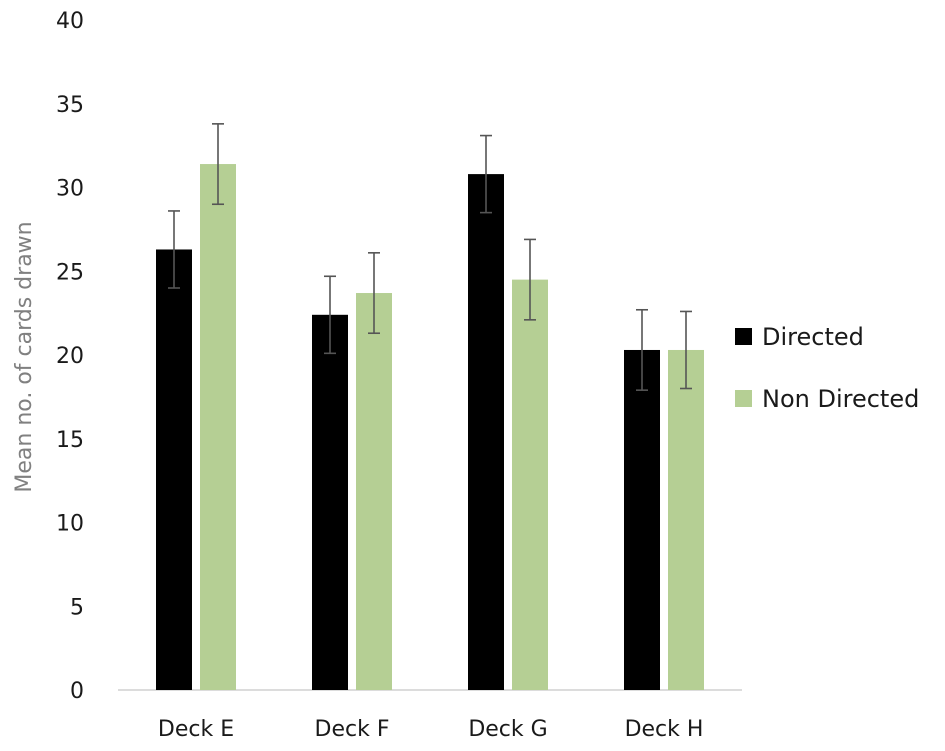  What do you see at coordinates (70, 189) in the screenshot?
I see `y-tick-label: 30` at bounding box center [70, 189].